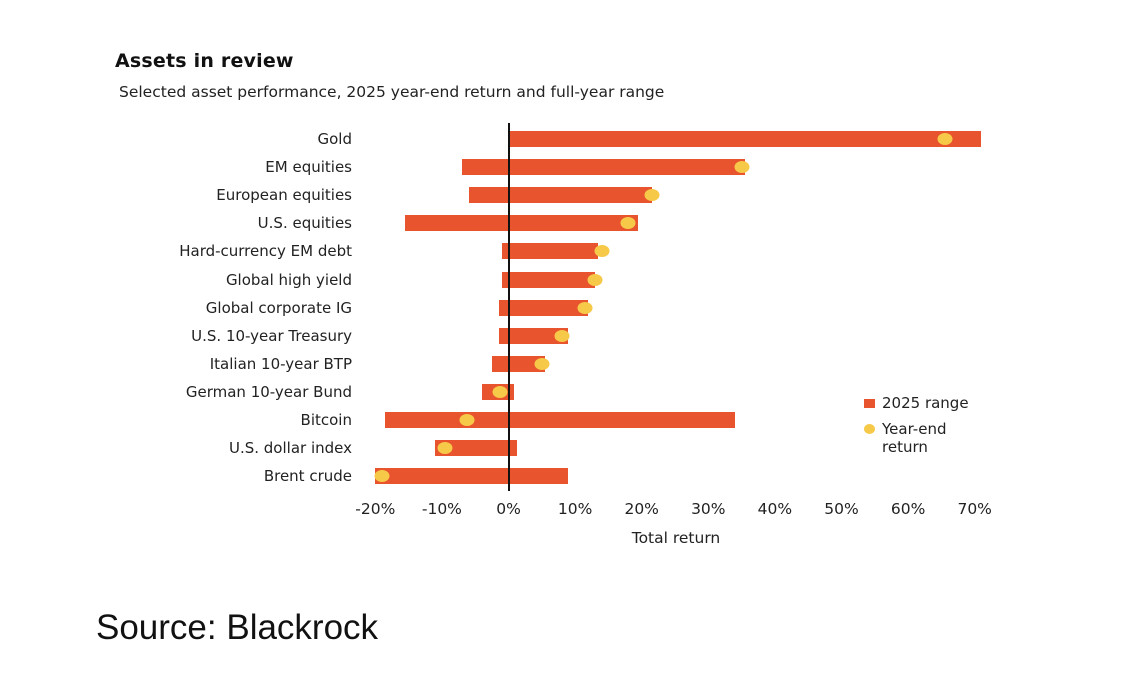 Image resolution: width=1141 pixels, height=694 pixels. What do you see at coordinates (280, 363) in the screenshot?
I see `category-label: Italian 10-year BTP` at bounding box center [280, 363].